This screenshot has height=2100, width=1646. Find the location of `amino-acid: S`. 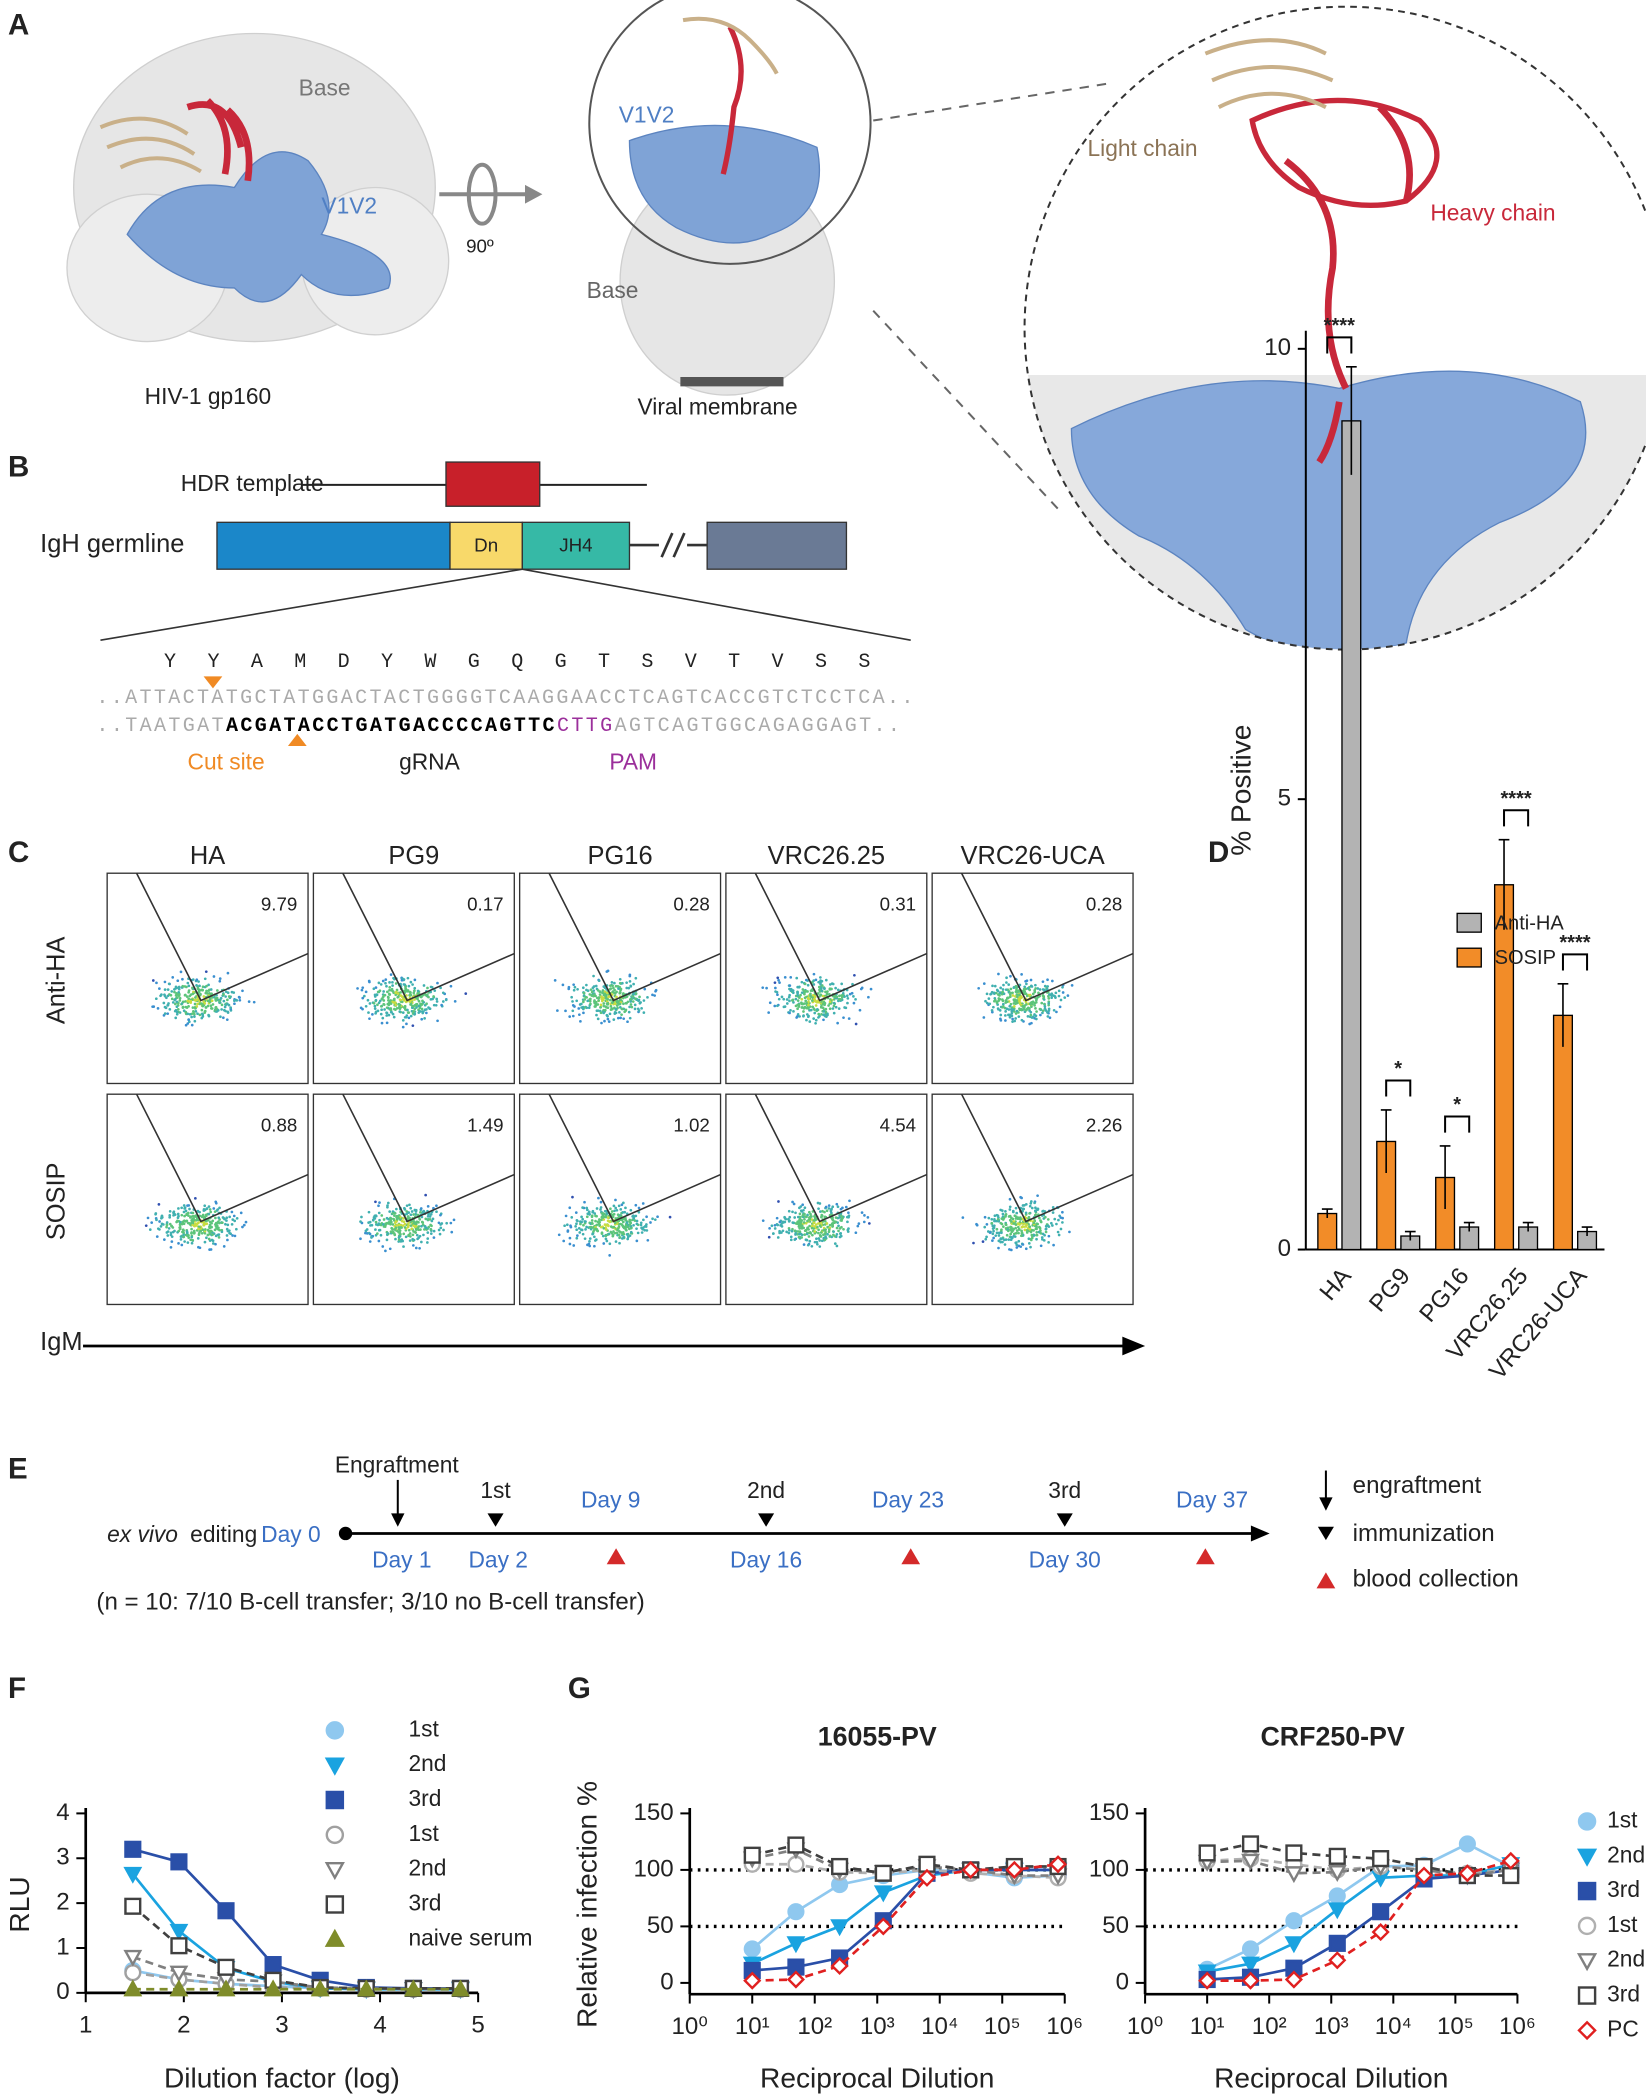

amino-acid: S is located at coordinates (821, 662).